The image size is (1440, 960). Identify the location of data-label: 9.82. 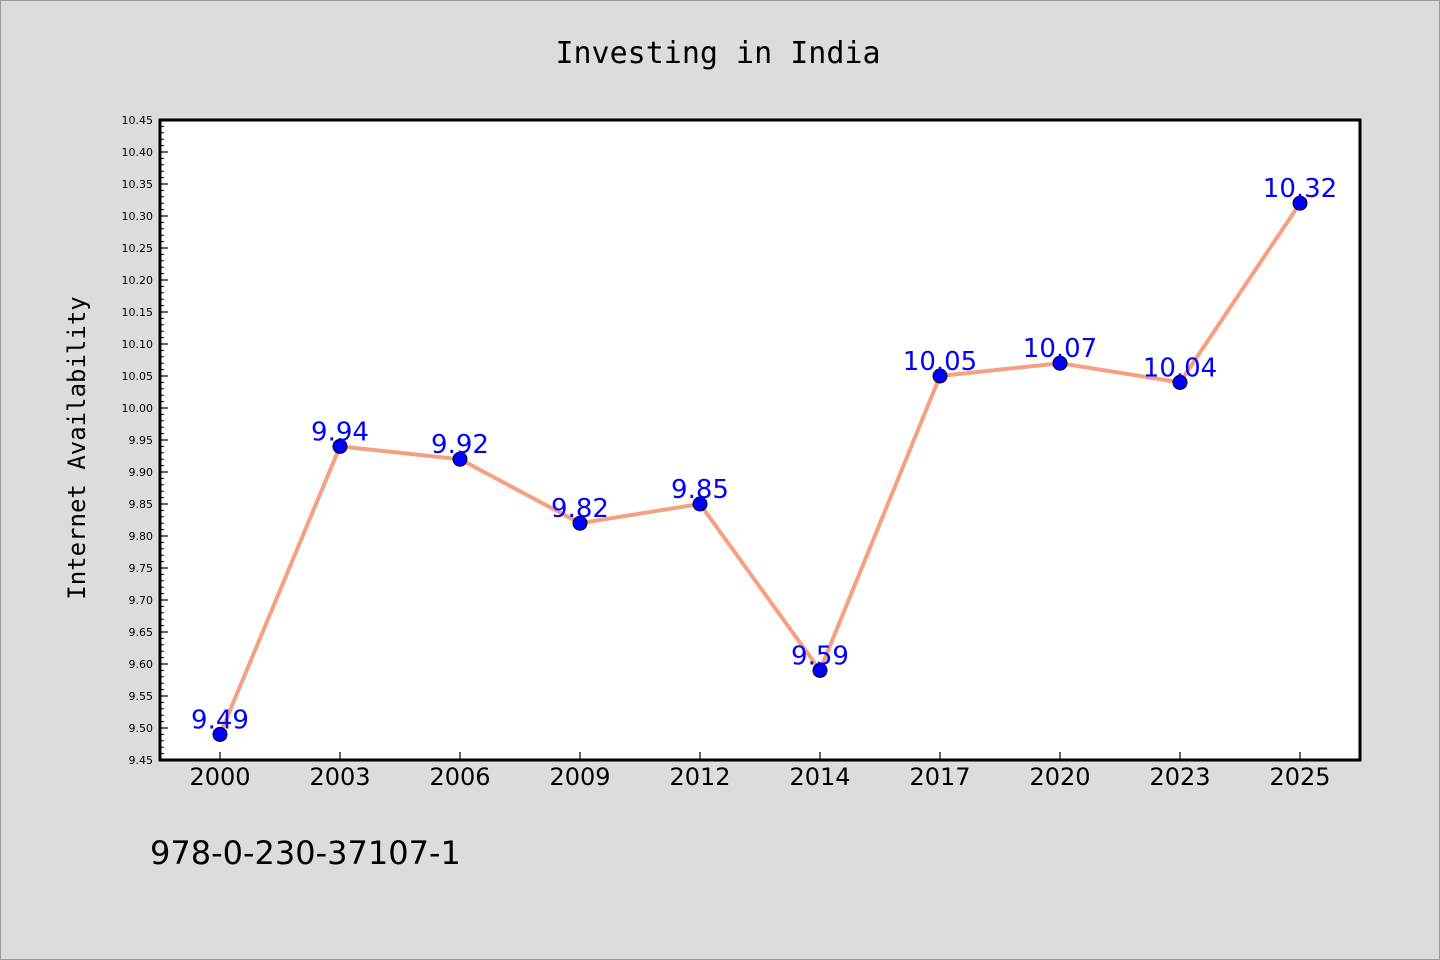
(580, 509).